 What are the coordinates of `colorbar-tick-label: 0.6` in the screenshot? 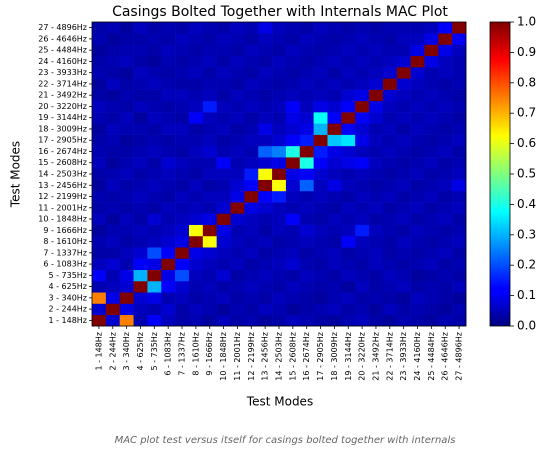 It's located at (526, 143).